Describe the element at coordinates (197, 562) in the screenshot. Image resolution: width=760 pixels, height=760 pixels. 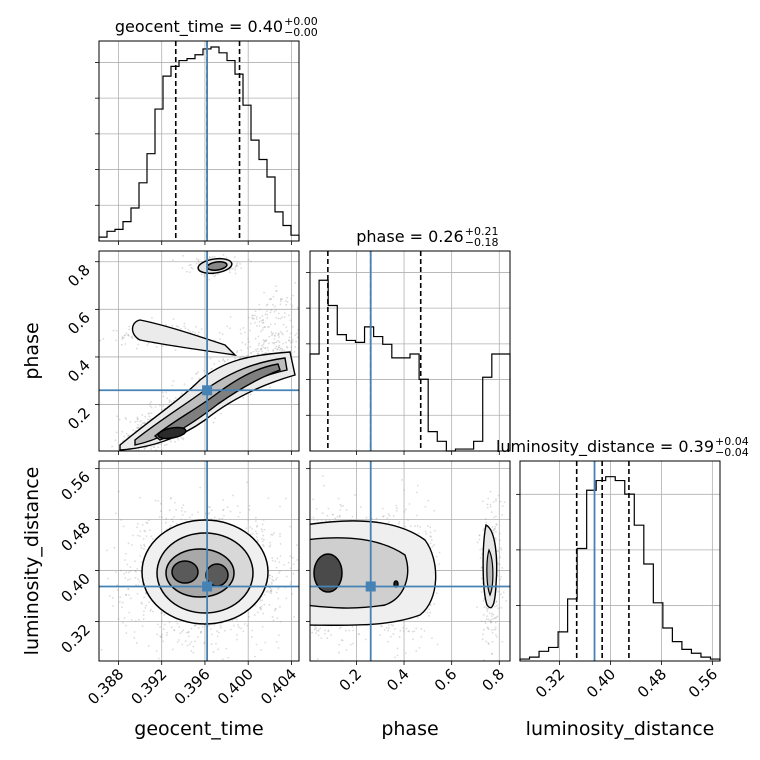
I see `panel-geocent_time-vs-luminosity_distance` at that location.